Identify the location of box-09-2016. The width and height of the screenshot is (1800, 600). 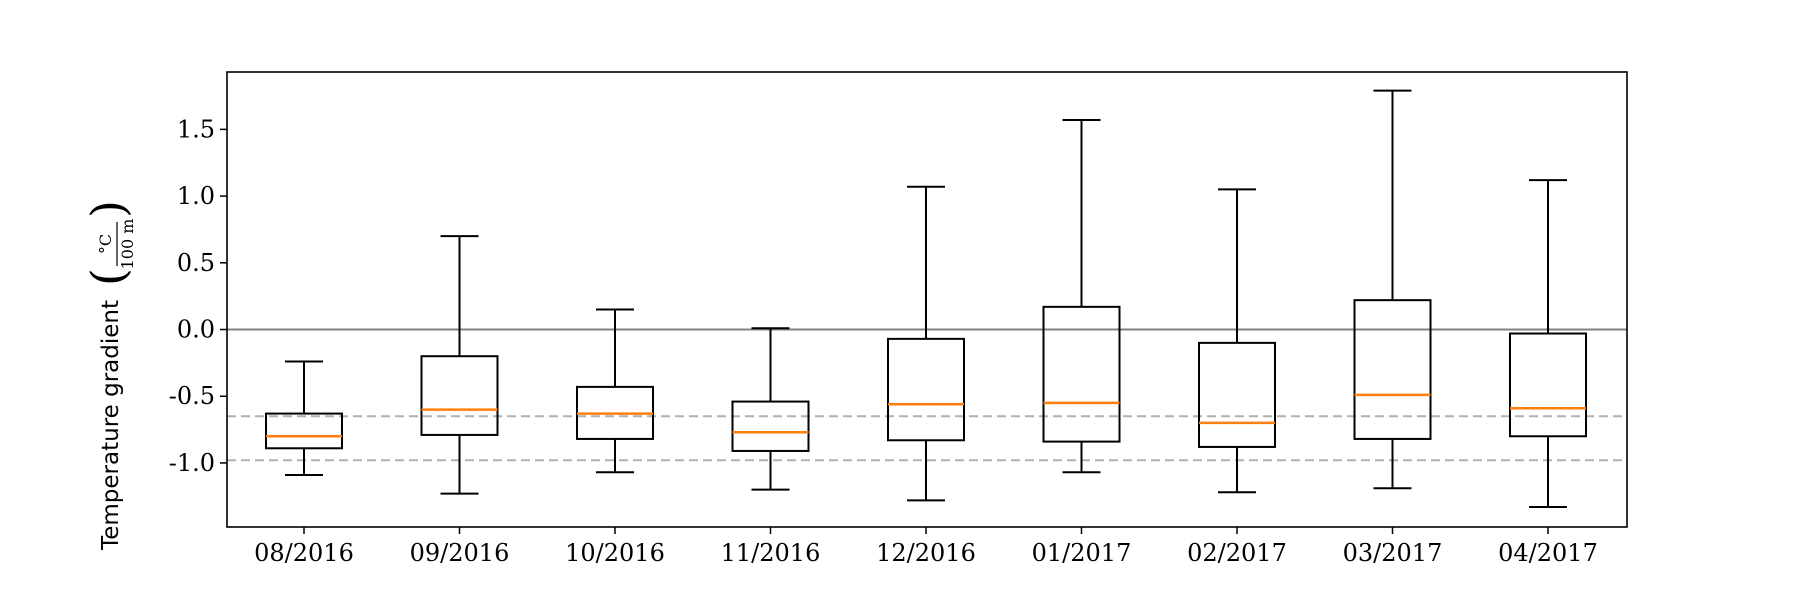
(459, 365).